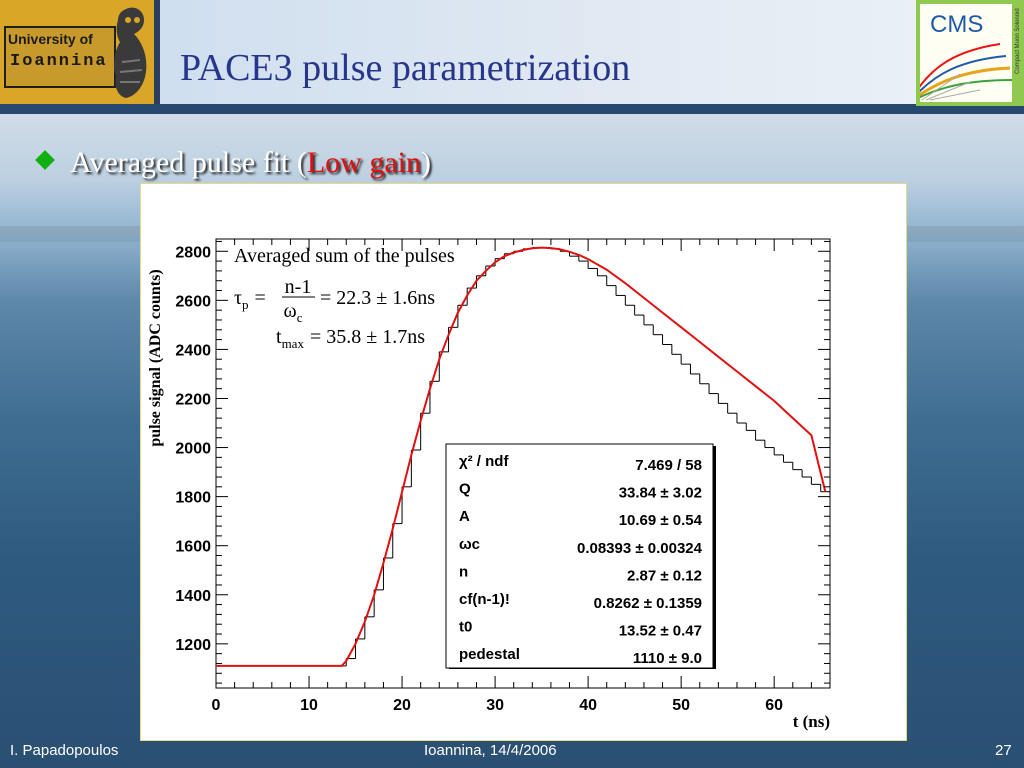 This screenshot has height=768, width=1024. I want to click on cms-detector-icon, so click(966, 72).